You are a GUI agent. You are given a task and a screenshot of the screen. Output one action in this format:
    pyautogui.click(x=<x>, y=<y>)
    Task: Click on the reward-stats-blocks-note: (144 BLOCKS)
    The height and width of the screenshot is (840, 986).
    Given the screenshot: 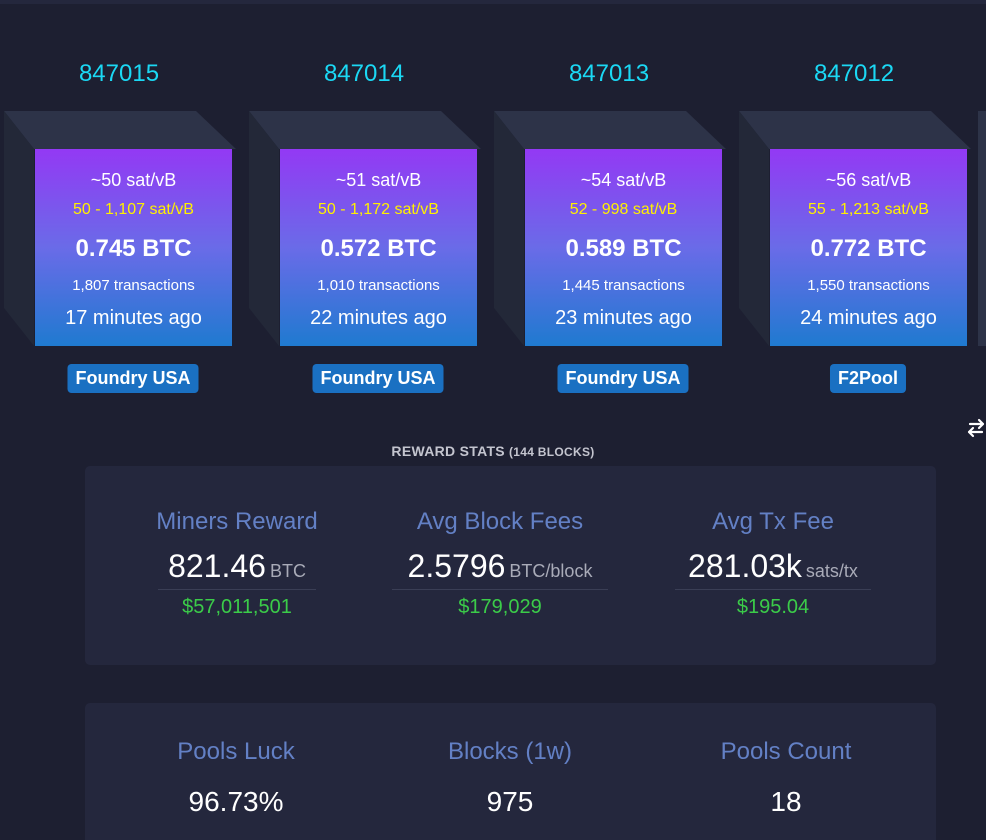 What is the action you would take?
    pyautogui.click(x=551, y=452)
    